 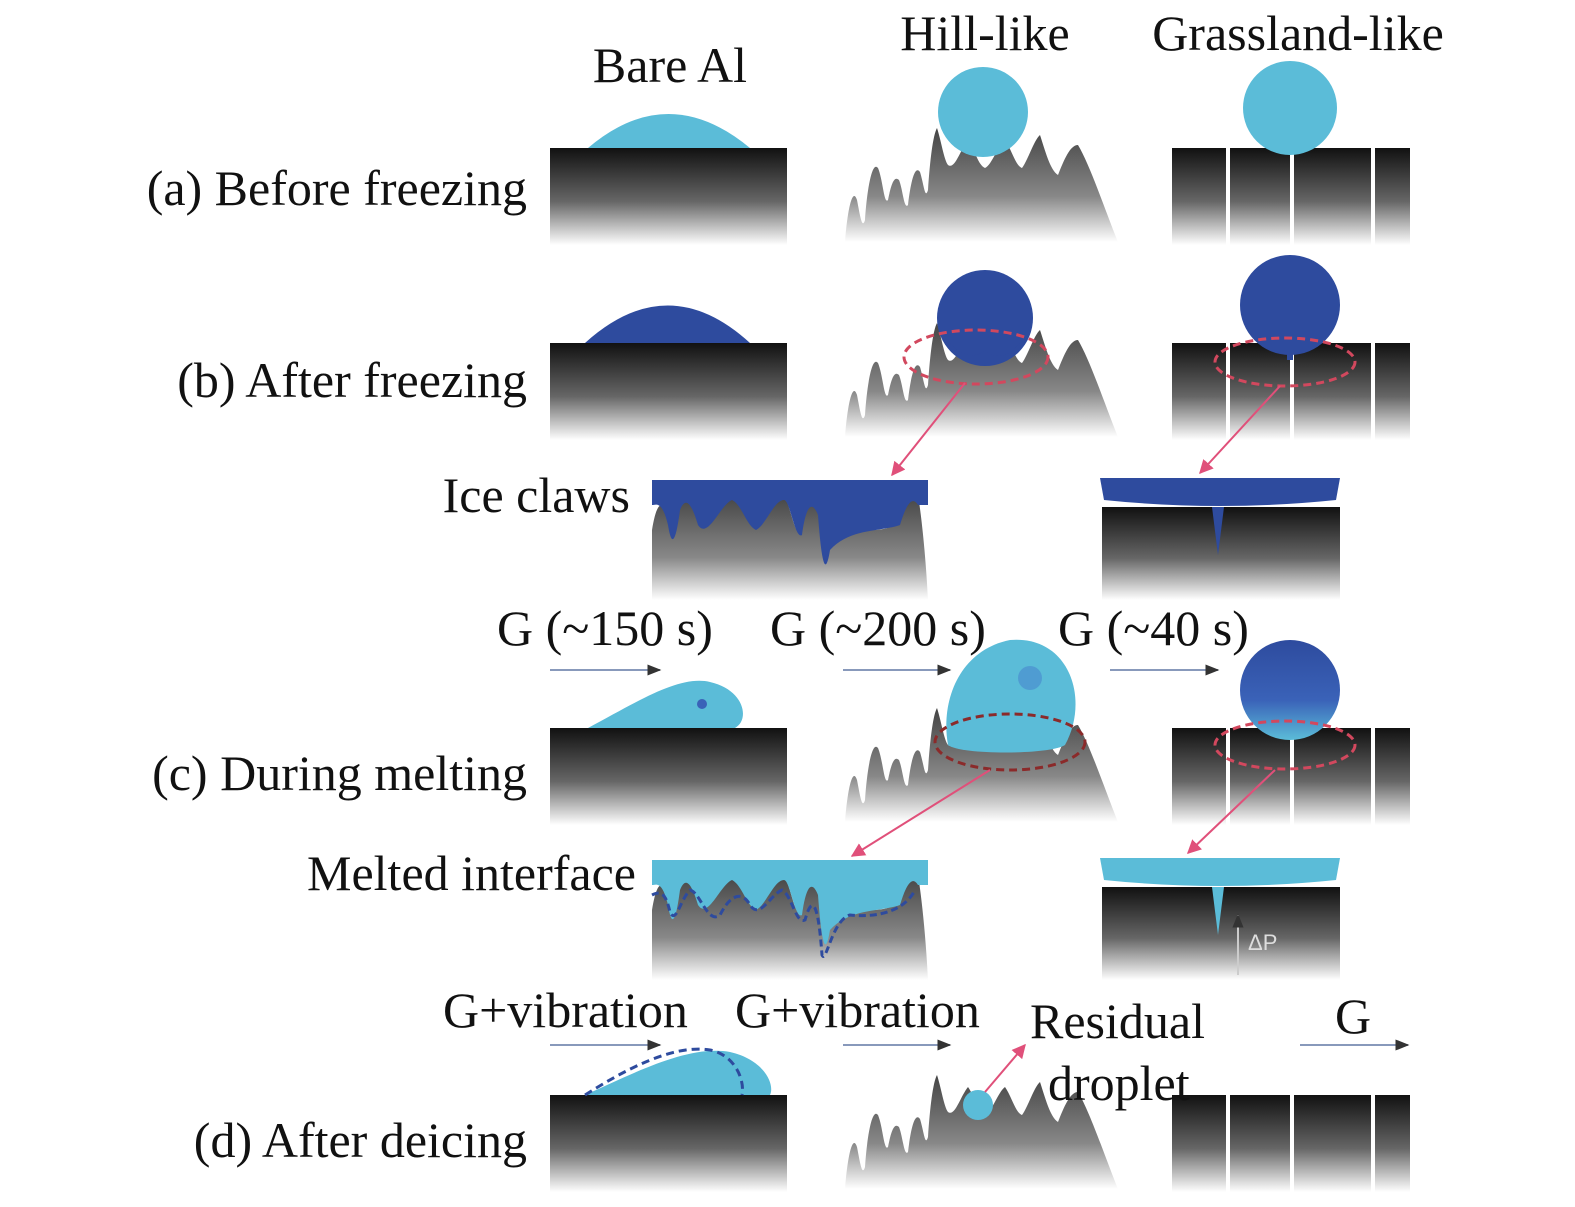 I want to click on annotation: droplet, so click(x=1119, y=1083).